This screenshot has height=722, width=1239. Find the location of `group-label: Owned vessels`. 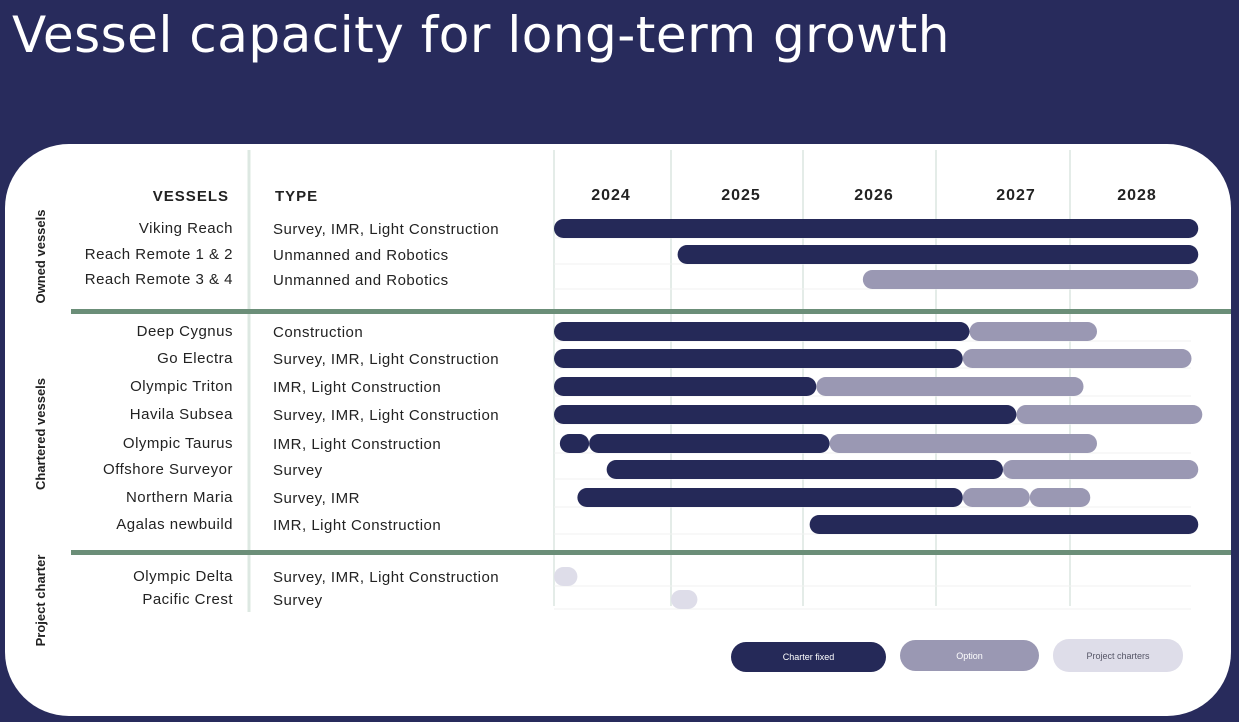

group-label: Owned vessels is located at coordinates (40, 257).